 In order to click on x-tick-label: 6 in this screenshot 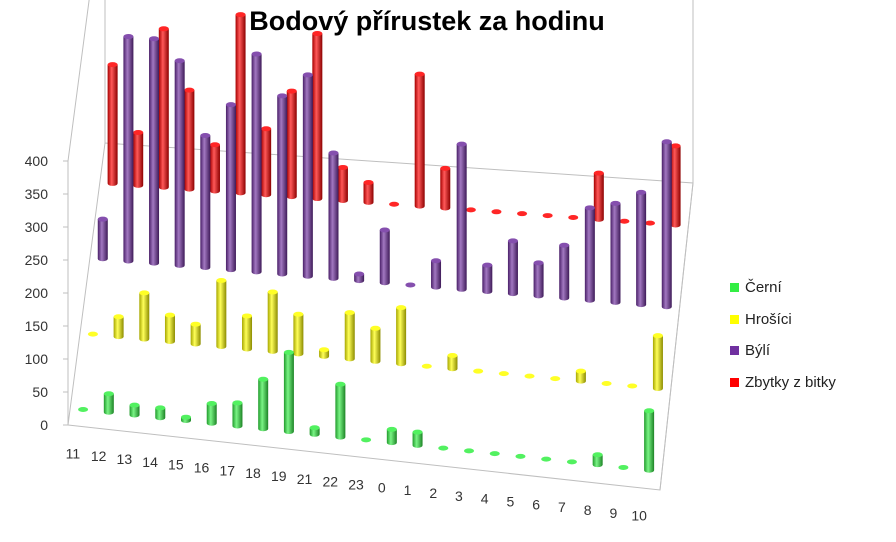, I will do `click(536, 504)`.